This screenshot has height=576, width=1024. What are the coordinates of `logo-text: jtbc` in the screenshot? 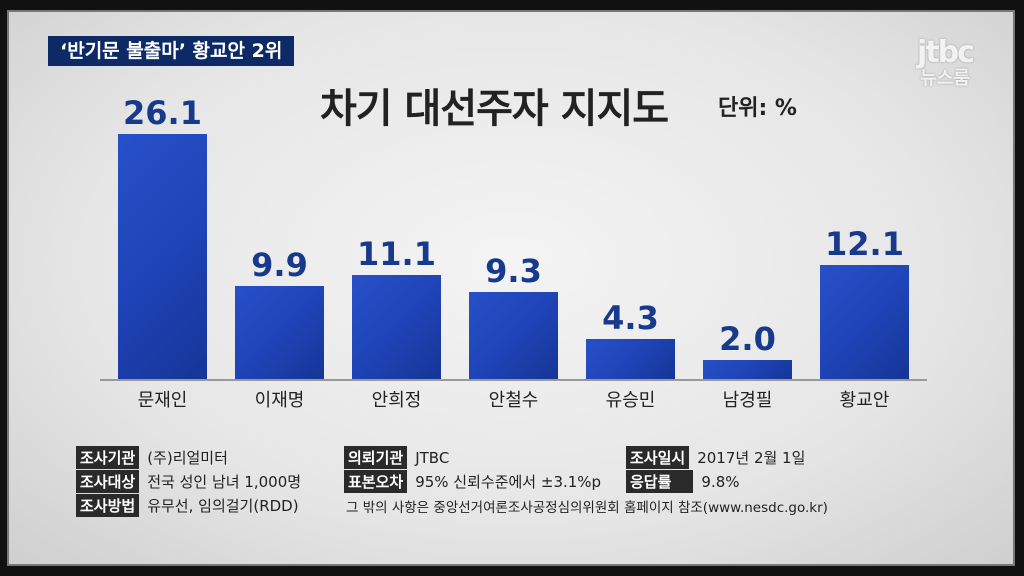 It's located at (946, 52).